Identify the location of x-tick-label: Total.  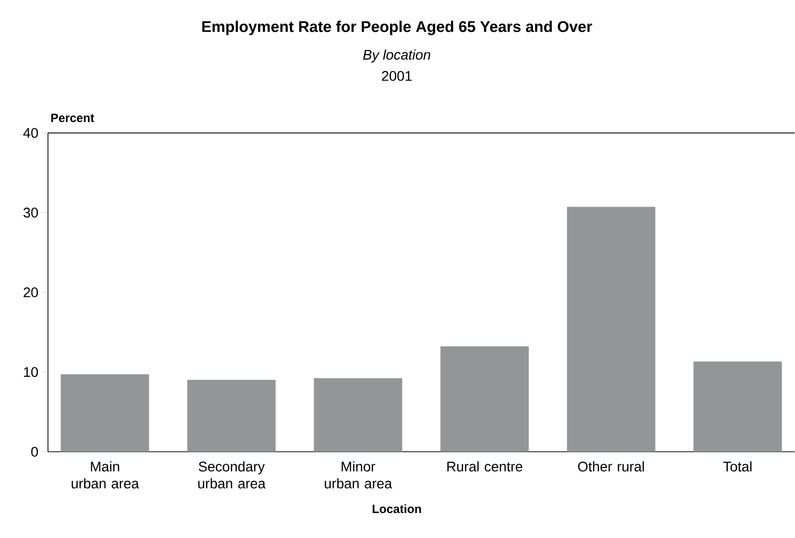
(737, 466).